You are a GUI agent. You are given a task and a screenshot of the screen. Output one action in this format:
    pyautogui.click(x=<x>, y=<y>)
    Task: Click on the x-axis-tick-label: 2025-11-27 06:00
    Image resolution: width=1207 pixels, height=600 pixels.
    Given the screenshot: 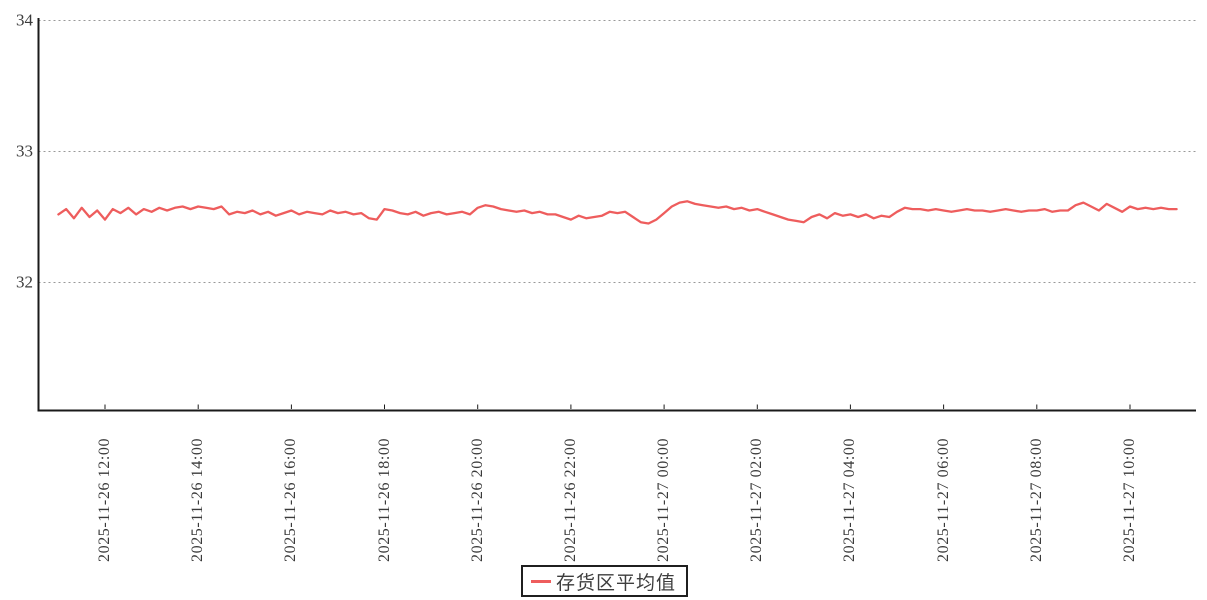 What is the action you would take?
    pyautogui.click(x=943, y=499)
    